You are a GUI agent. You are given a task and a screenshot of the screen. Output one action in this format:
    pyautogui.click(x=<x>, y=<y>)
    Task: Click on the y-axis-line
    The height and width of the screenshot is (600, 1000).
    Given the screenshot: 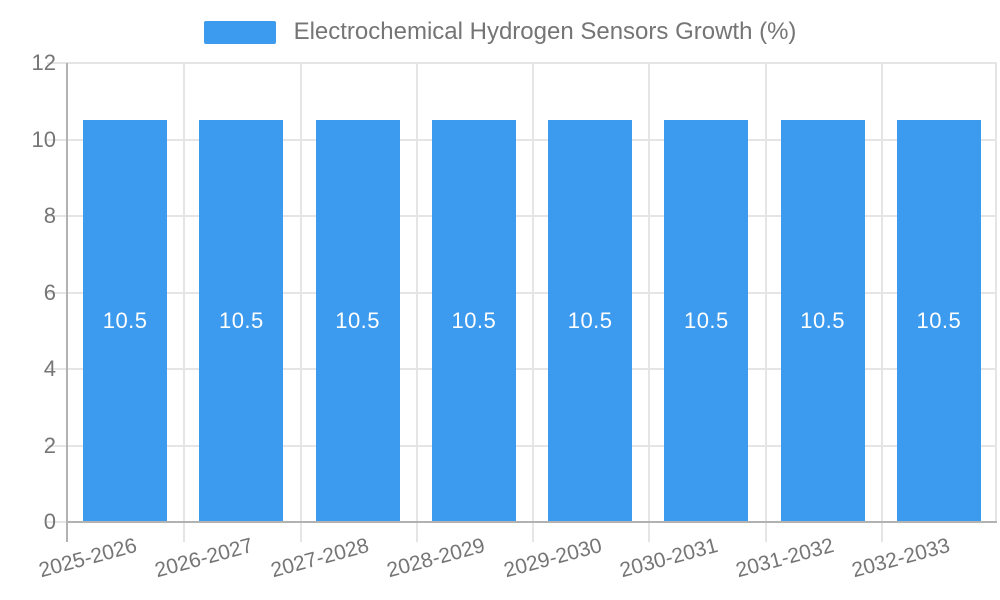 What is the action you would take?
    pyautogui.click(x=67, y=302)
    